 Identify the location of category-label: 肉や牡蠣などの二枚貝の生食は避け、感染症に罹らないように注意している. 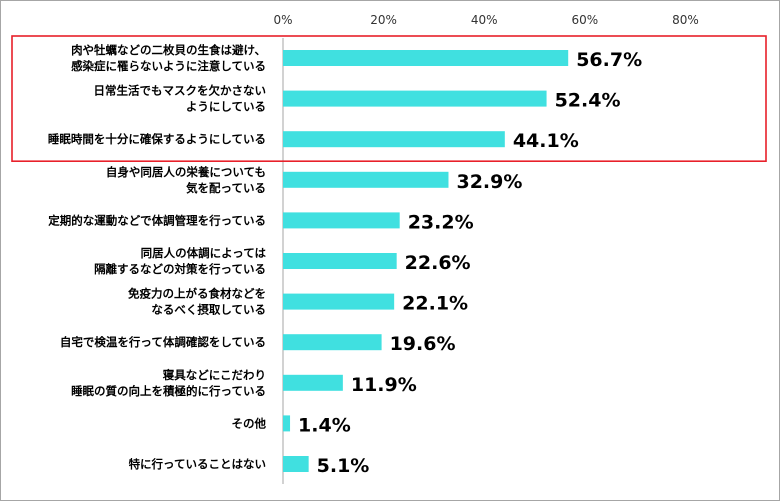
(168, 58).